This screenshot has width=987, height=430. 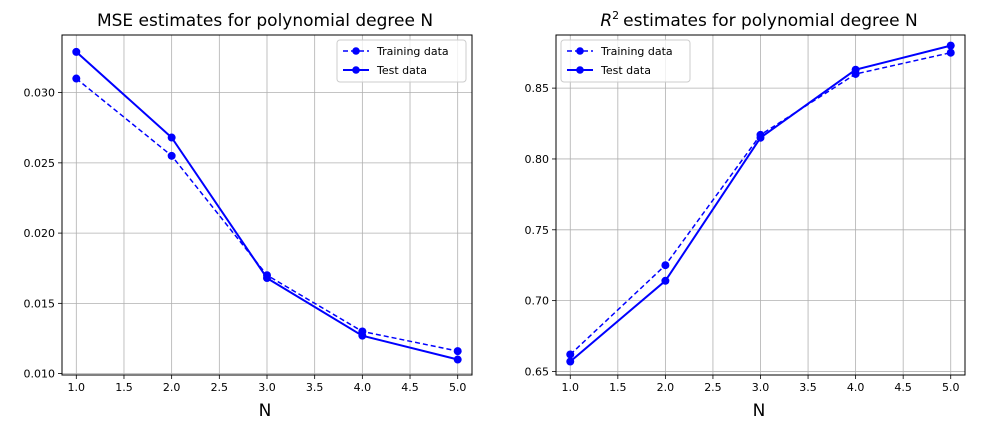 I want to click on y-axis-ticks: 0.65 0.70 0.75 0.80 0.85, so click(x=540, y=230).